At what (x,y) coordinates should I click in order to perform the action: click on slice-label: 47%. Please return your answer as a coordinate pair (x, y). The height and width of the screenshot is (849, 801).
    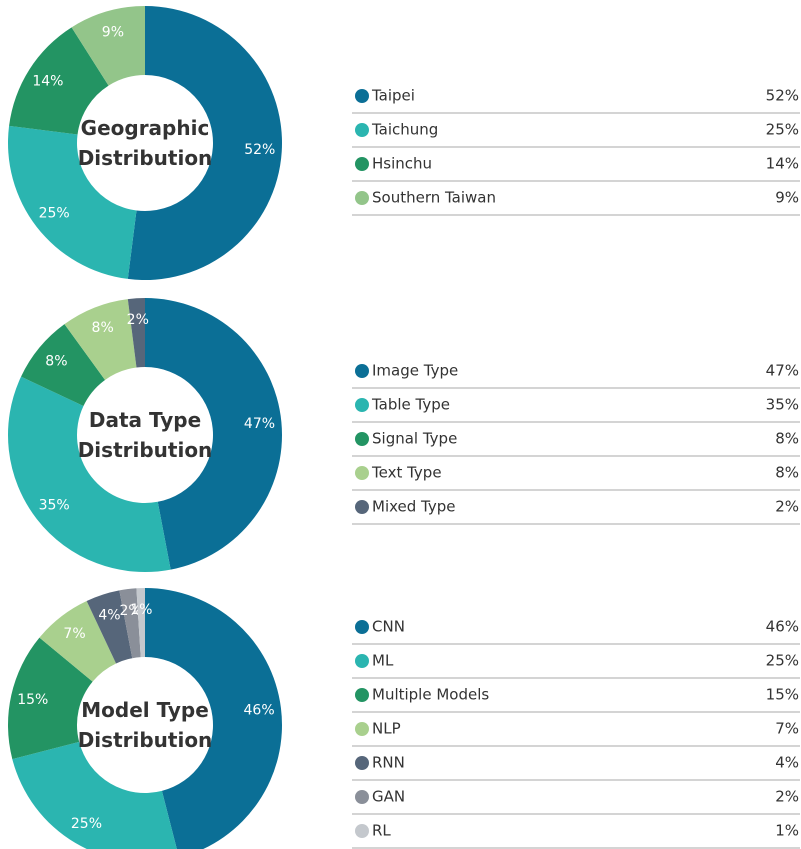
    Looking at the image, I should click on (259, 424).